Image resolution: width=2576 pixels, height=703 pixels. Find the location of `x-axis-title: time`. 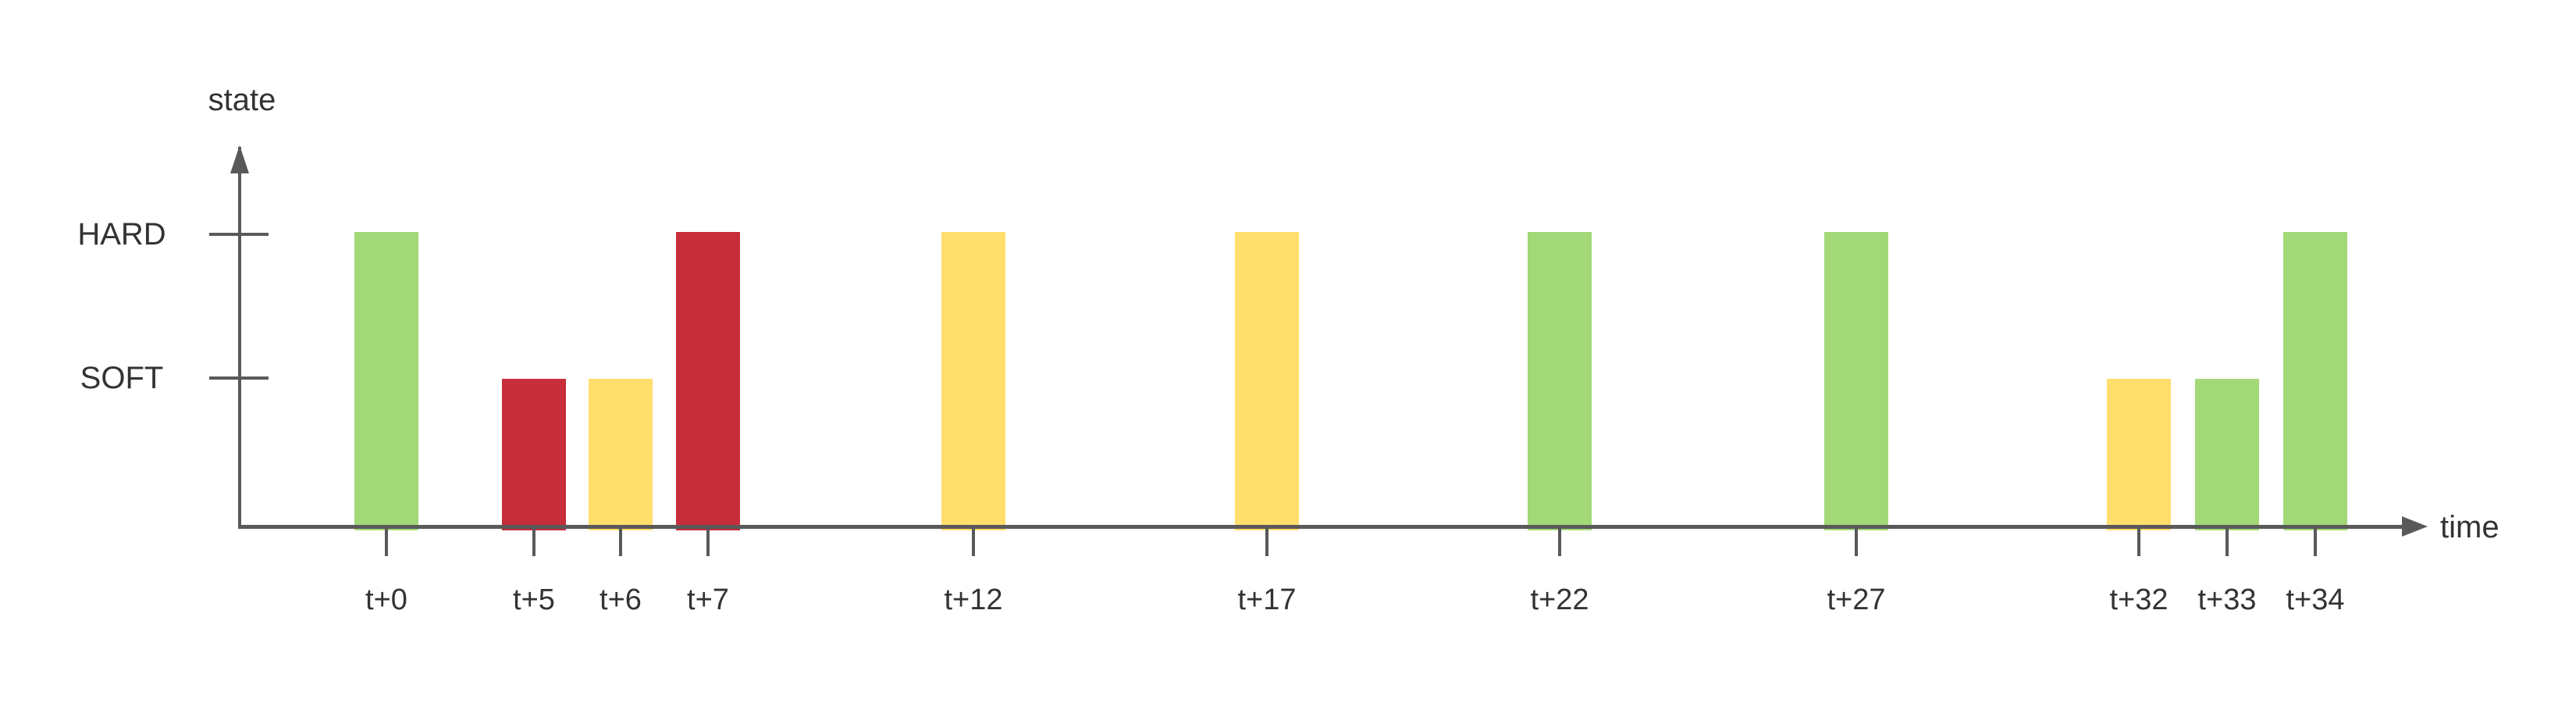

x-axis-title: time is located at coordinates (2470, 527).